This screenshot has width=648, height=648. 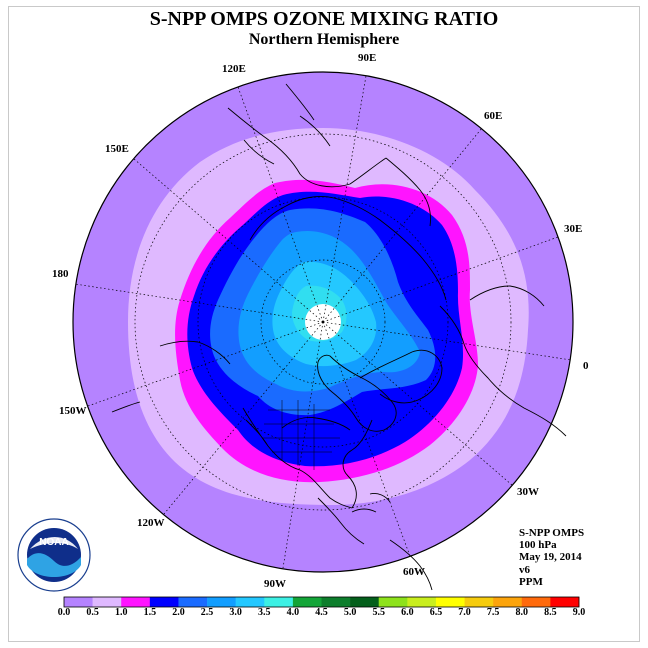 What do you see at coordinates (235, 612) in the screenshot?
I see `colorbar-tick-label: 3.0` at bounding box center [235, 612].